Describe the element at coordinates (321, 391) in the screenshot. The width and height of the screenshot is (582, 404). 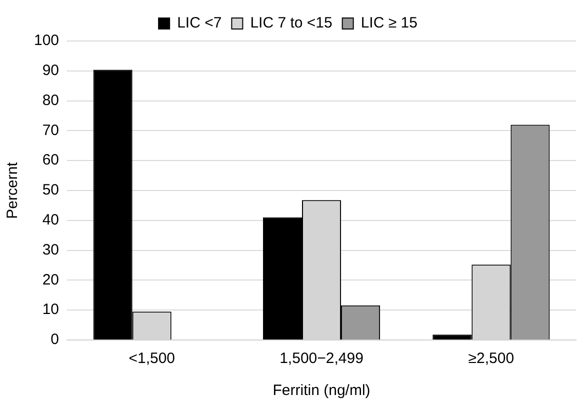
I see `x-axis-title: Ferritin (ng/ml)` at that location.